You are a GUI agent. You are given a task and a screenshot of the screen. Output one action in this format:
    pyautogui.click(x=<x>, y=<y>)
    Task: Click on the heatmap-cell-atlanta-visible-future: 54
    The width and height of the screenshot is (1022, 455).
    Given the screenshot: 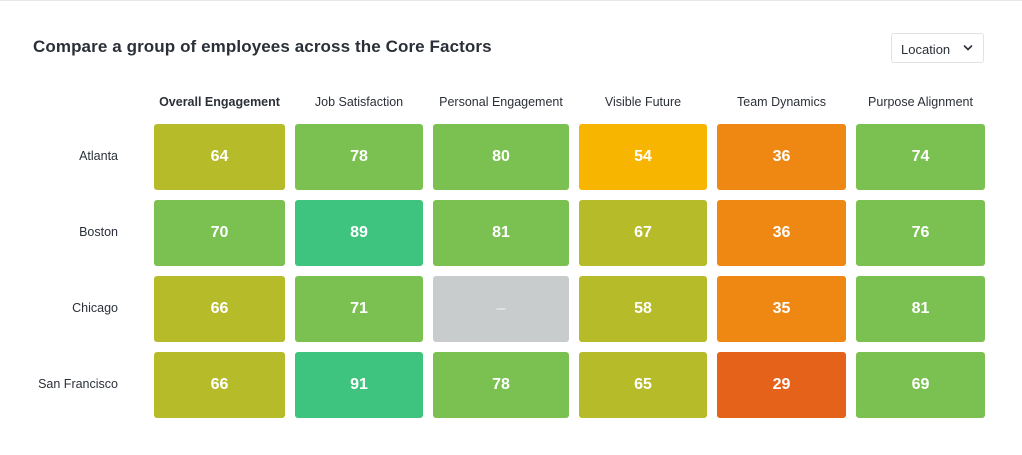 What is the action you would take?
    pyautogui.click(x=643, y=157)
    